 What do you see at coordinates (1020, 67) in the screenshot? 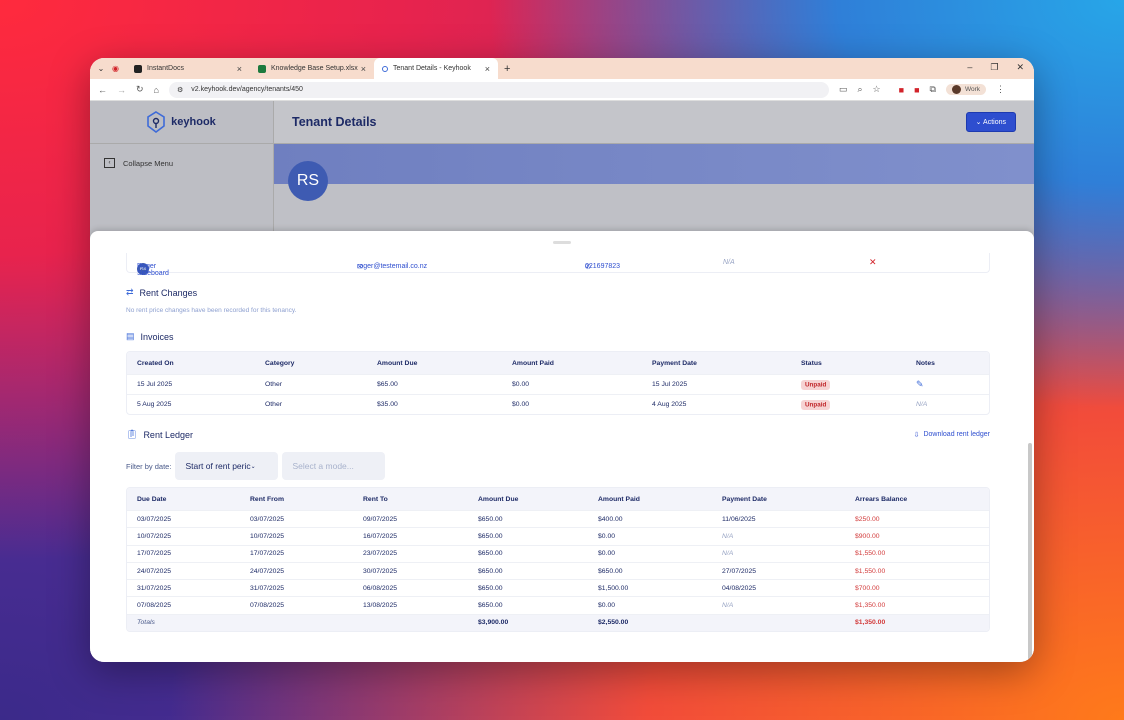
I see `close-window-icon: ✕` at bounding box center [1020, 67].